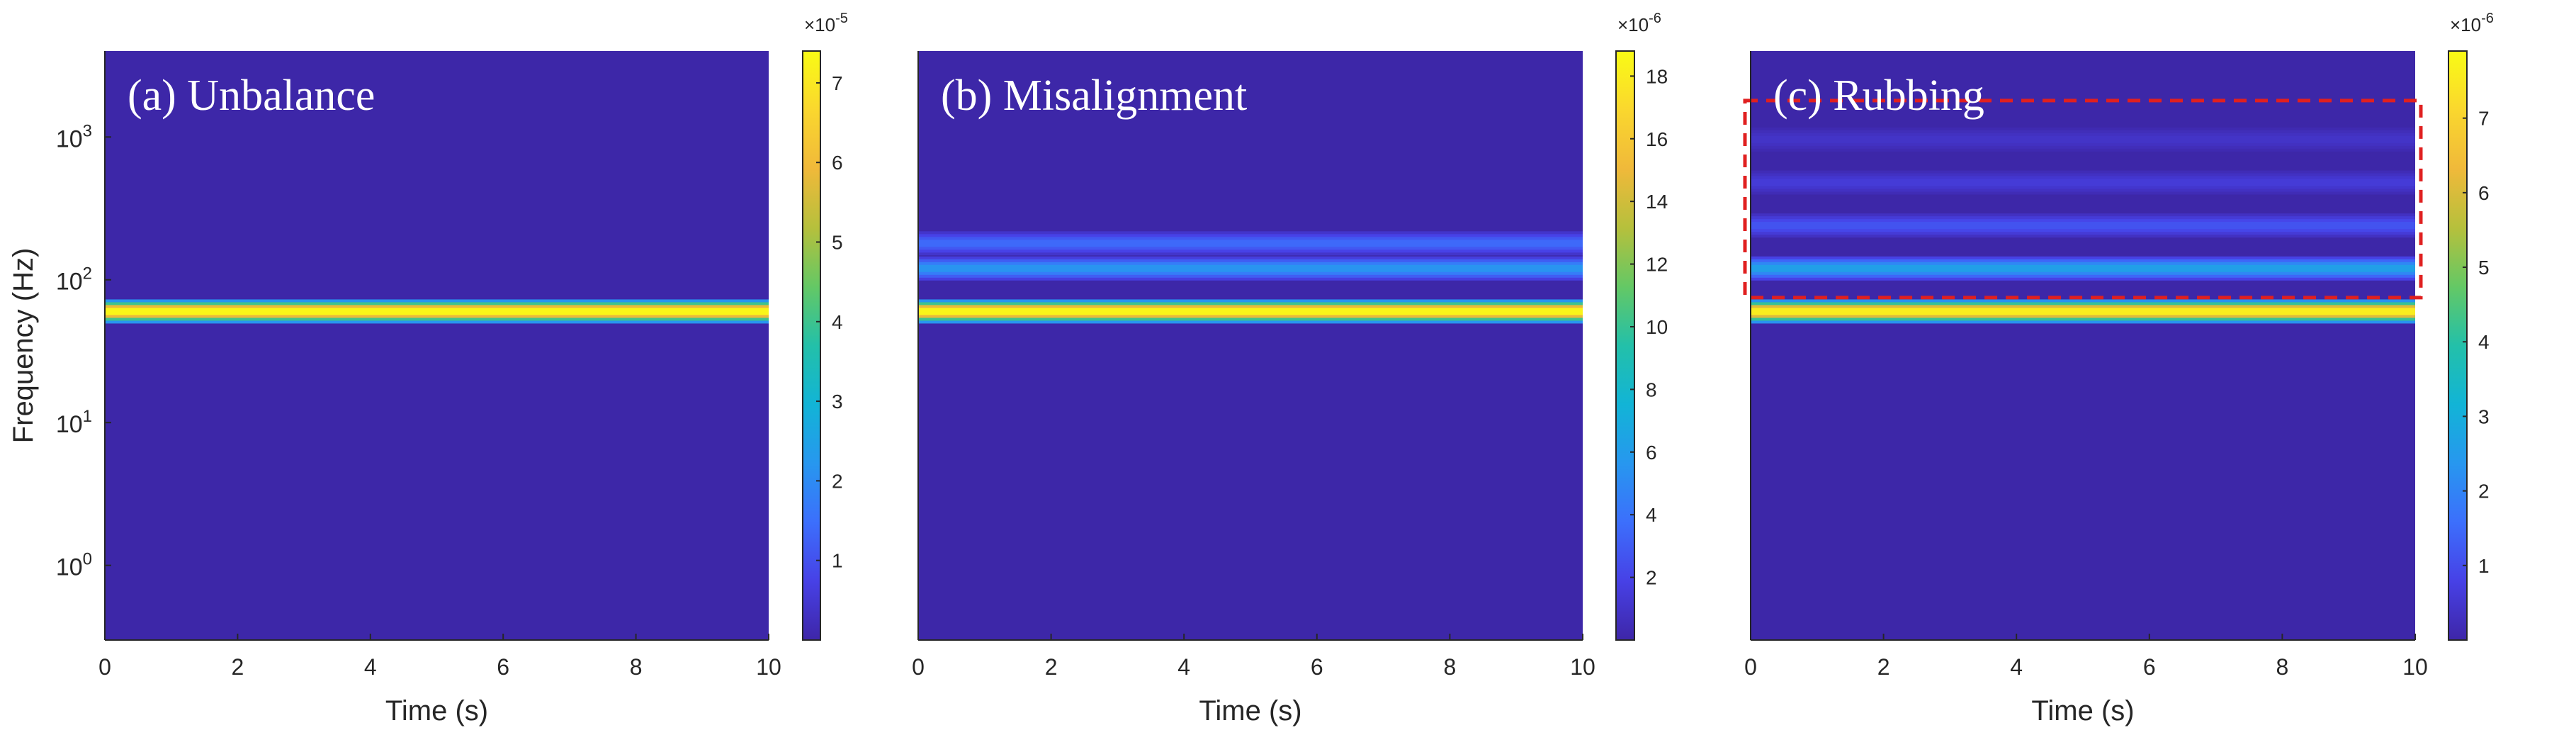 The width and height of the screenshot is (2576, 735). Describe the element at coordinates (2471, 326) in the screenshot. I see `colorbar: 1 2 3 4 5 6 7 ×10⁻⁶` at that location.